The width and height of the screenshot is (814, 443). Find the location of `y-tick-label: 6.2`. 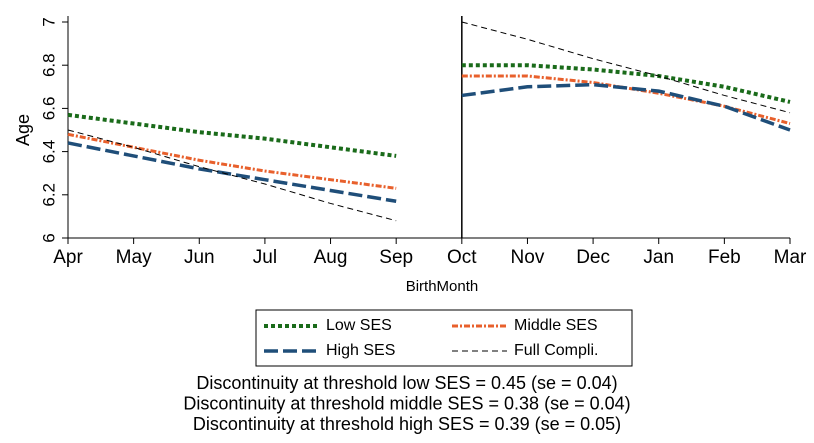

y-tick-label: 6.2 is located at coordinates (48, 195).